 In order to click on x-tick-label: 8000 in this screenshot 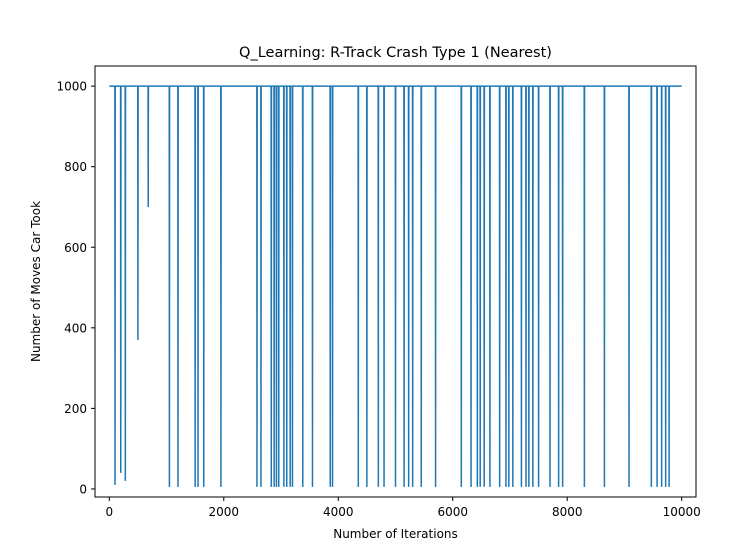, I will do `click(567, 512)`.